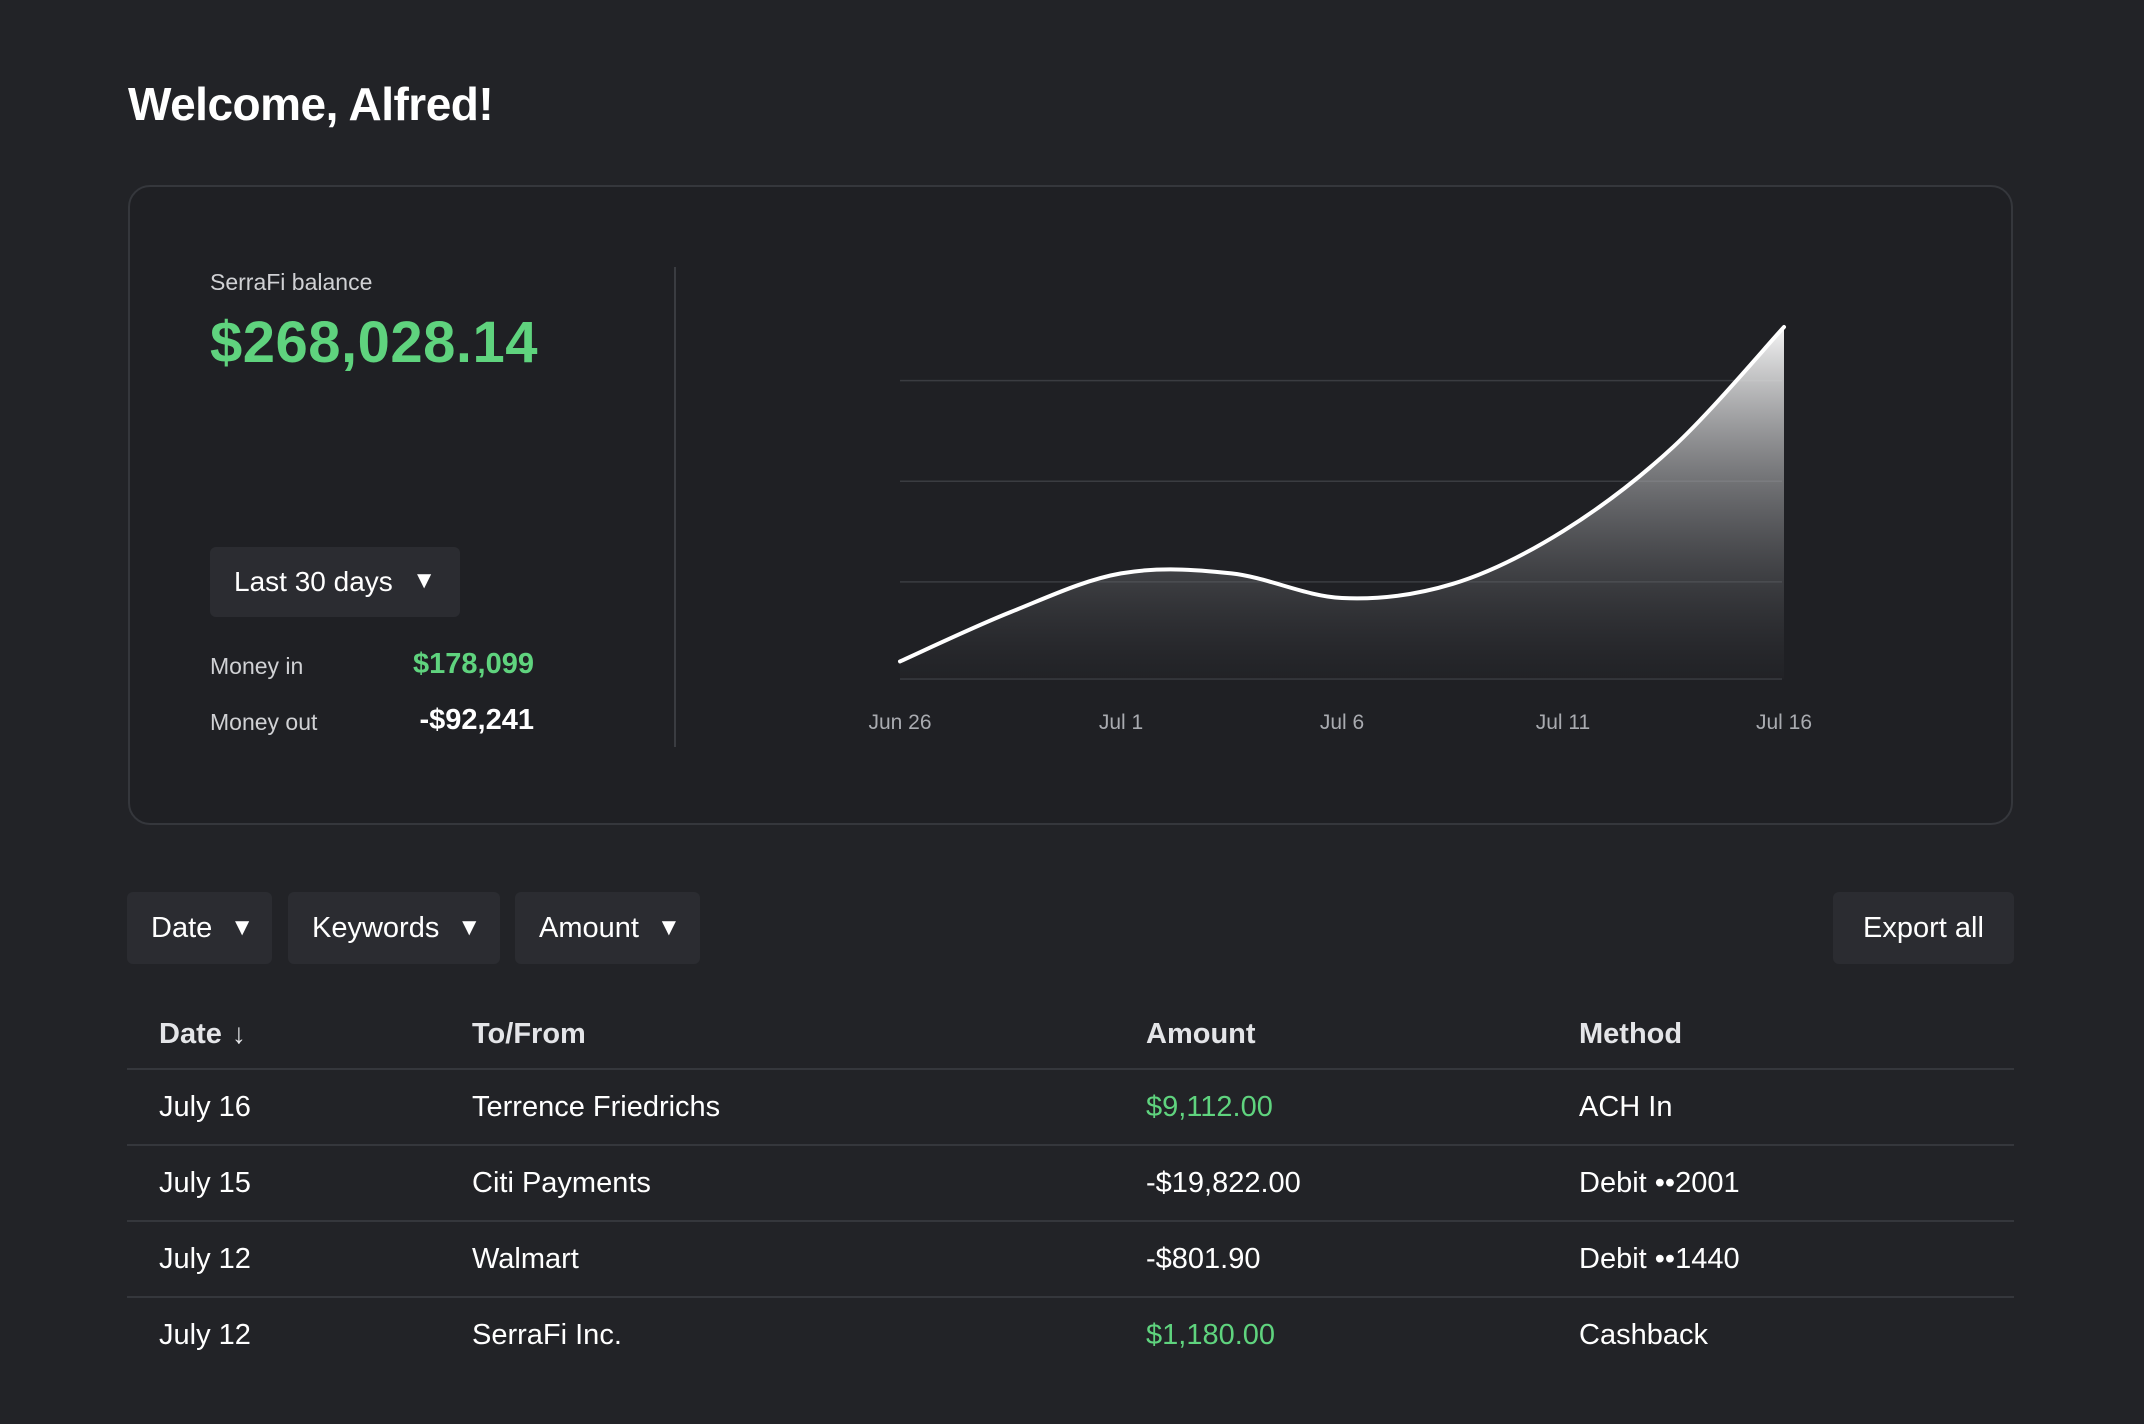 Image resolution: width=2144 pixels, height=1424 pixels. What do you see at coordinates (1070, 1260) in the screenshot?
I see `table-row: July 12 Walmart -$801.90 Debit ••1440` at bounding box center [1070, 1260].